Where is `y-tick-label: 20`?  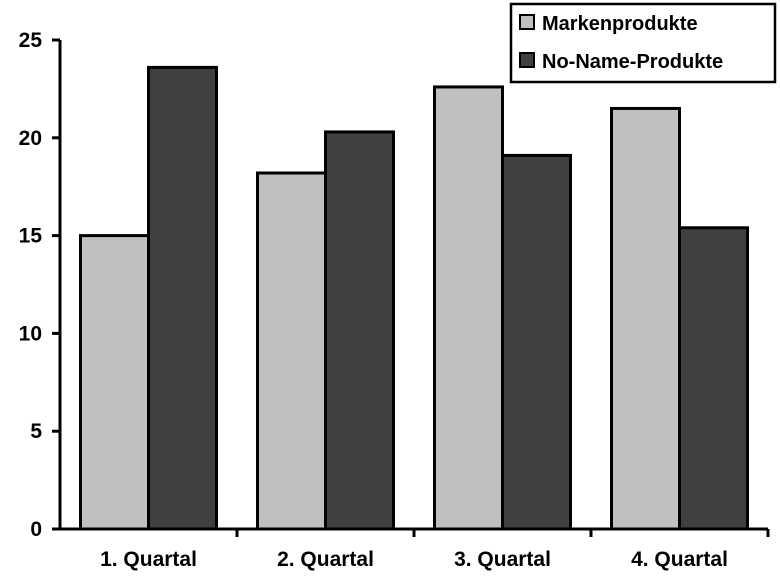
y-tick-label: 20 is located at coordinates (30, 138).